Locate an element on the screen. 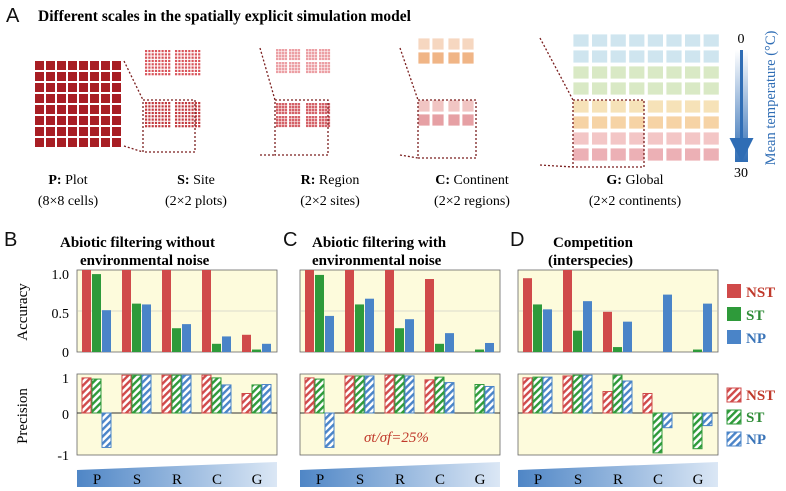  temperature-scale: 0 30 Mean temperature (°C) is located at coordinates (754, 106).